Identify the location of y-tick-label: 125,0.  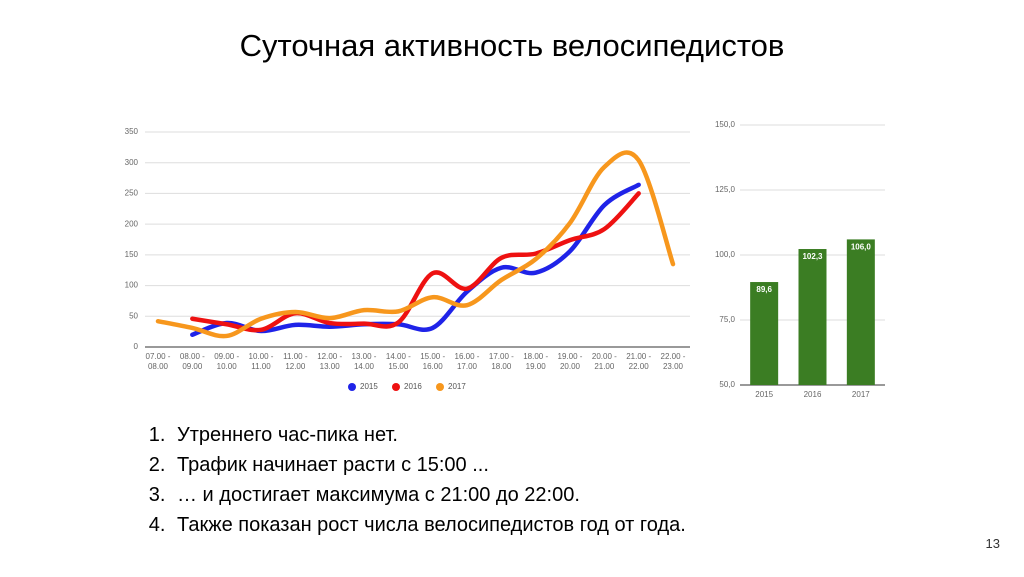
(725, 189).